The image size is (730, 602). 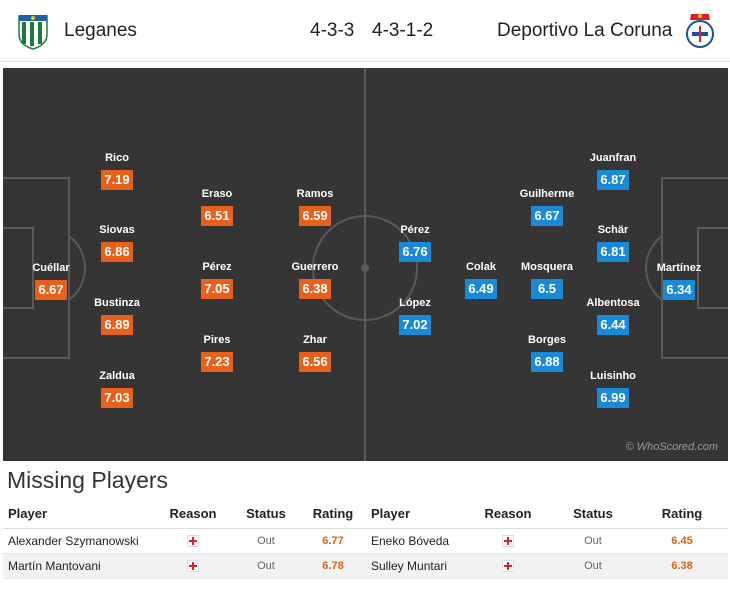 I want to click on player-name: Bustinza, so click(x=117, y=303).